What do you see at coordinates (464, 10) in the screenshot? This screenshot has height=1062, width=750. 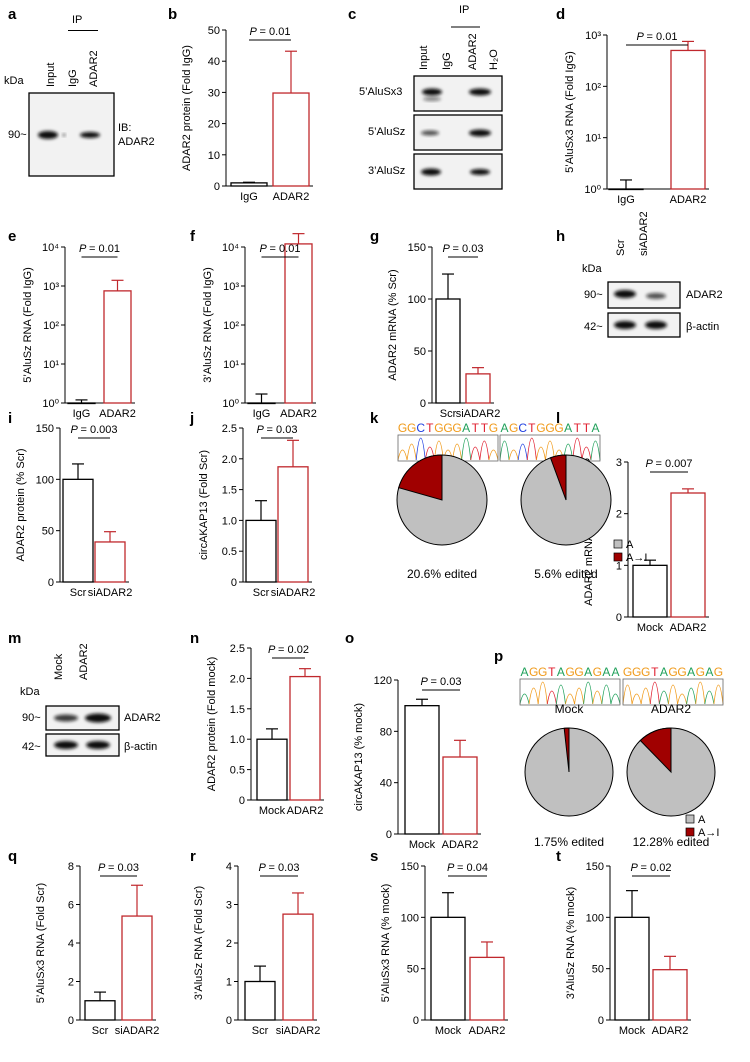 I see `blot-c-ip-label: IP` at bounding box center [464, 10].